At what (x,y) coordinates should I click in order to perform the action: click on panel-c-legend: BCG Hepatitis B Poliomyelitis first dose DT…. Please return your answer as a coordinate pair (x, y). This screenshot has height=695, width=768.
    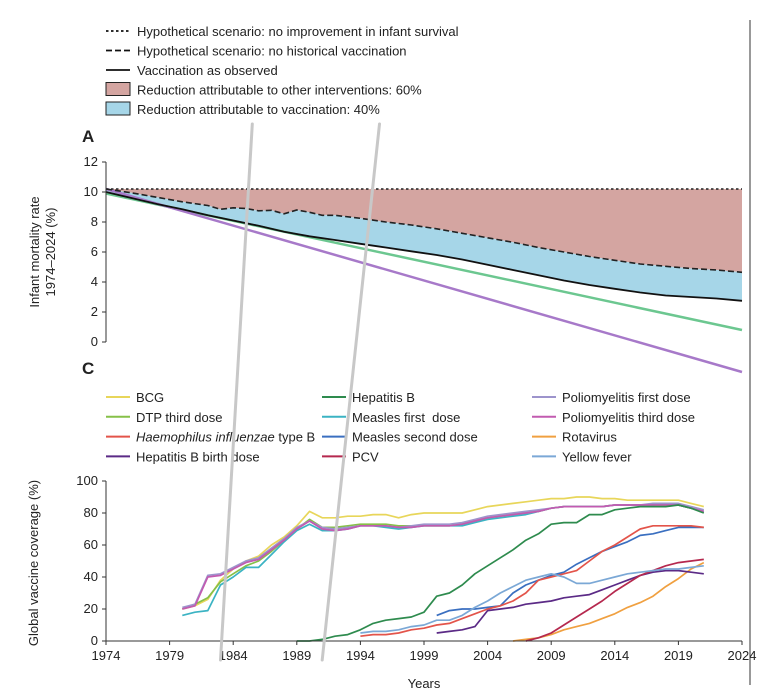
    Looking at the image, I should click on (400, 427).